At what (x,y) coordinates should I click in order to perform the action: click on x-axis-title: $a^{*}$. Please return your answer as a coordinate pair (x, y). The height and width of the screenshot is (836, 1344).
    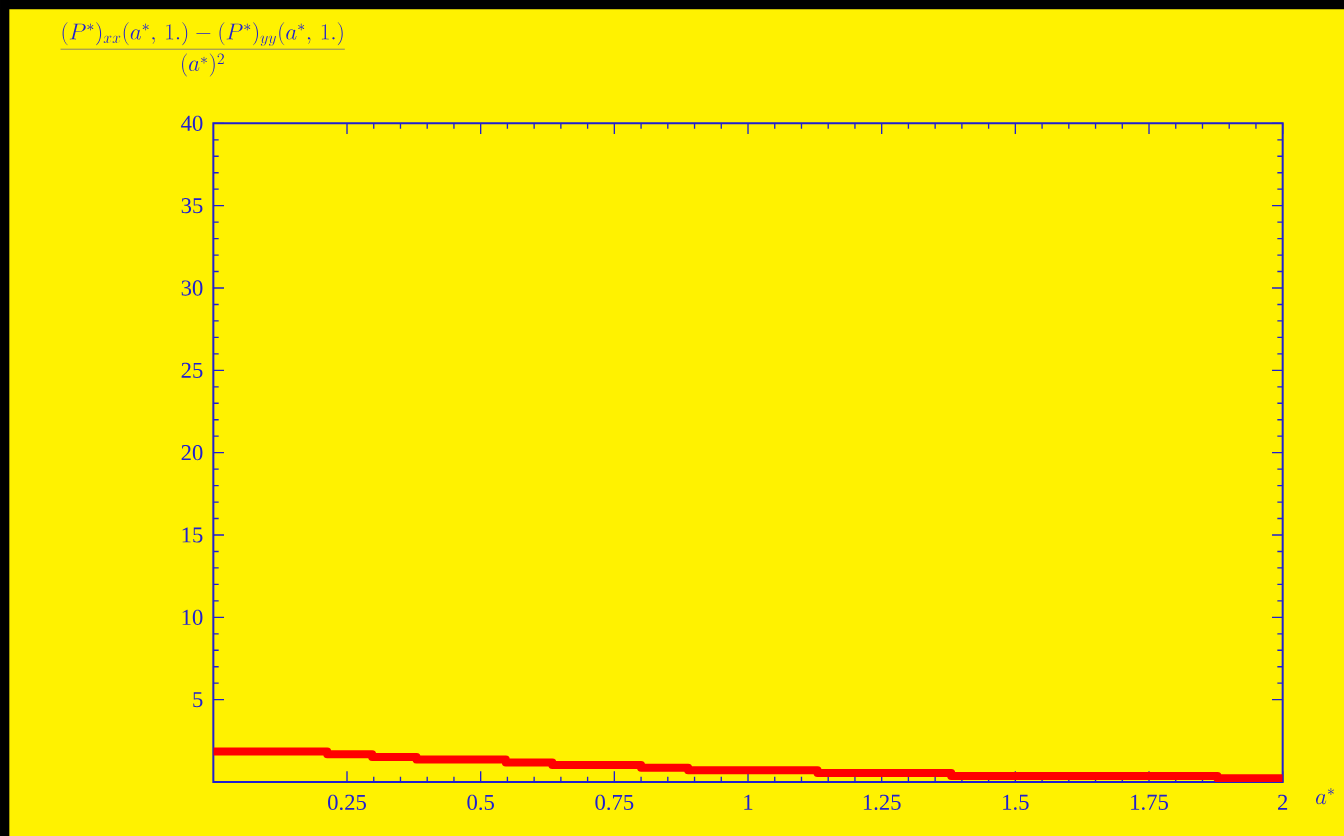
    Looking at the image, I should click on (1325, 796).